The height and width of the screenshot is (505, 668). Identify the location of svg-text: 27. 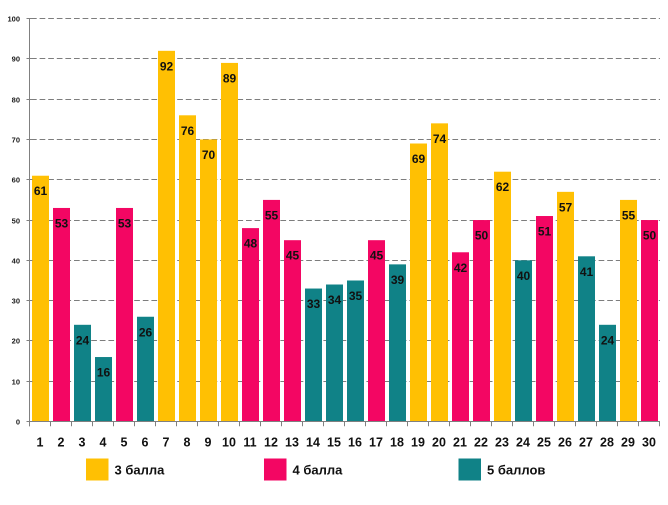
(586, 443).